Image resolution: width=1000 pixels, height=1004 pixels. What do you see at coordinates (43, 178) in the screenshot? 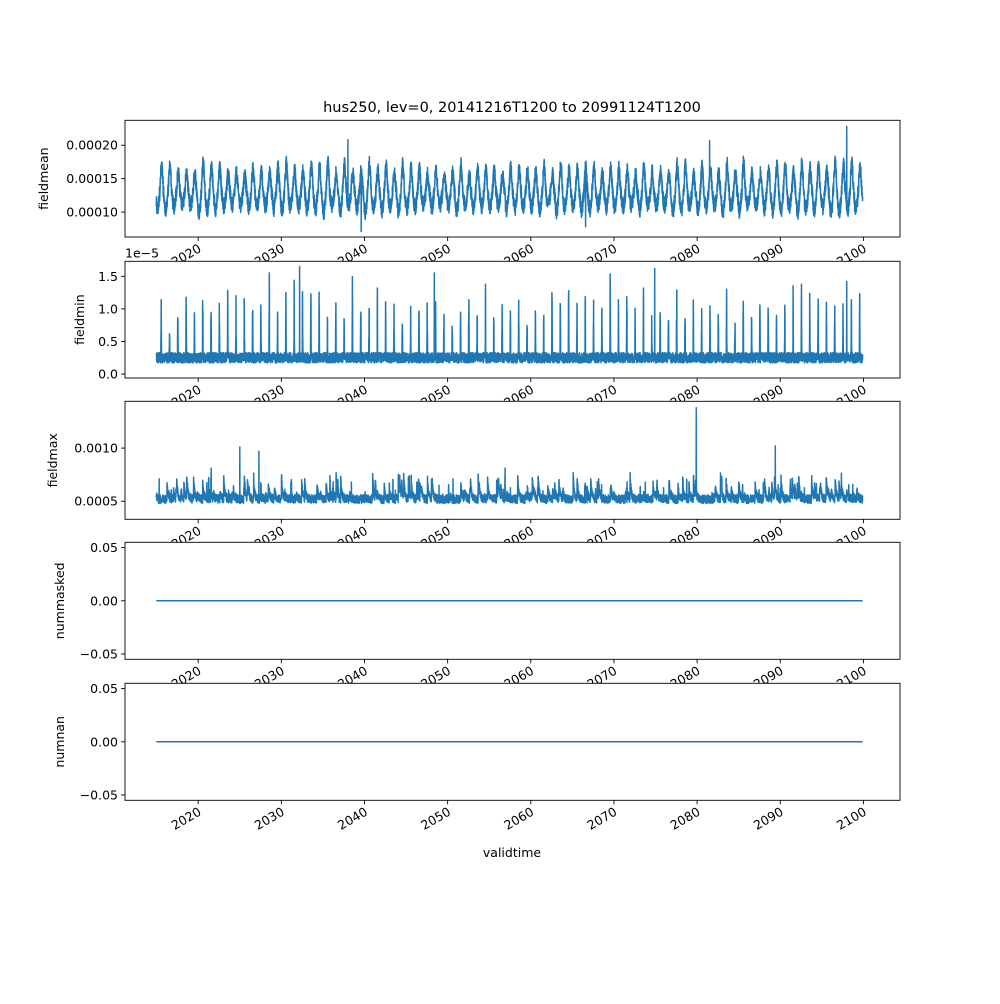
I see `y-axis-label: fieldmean` at bounding box center [43, 178].